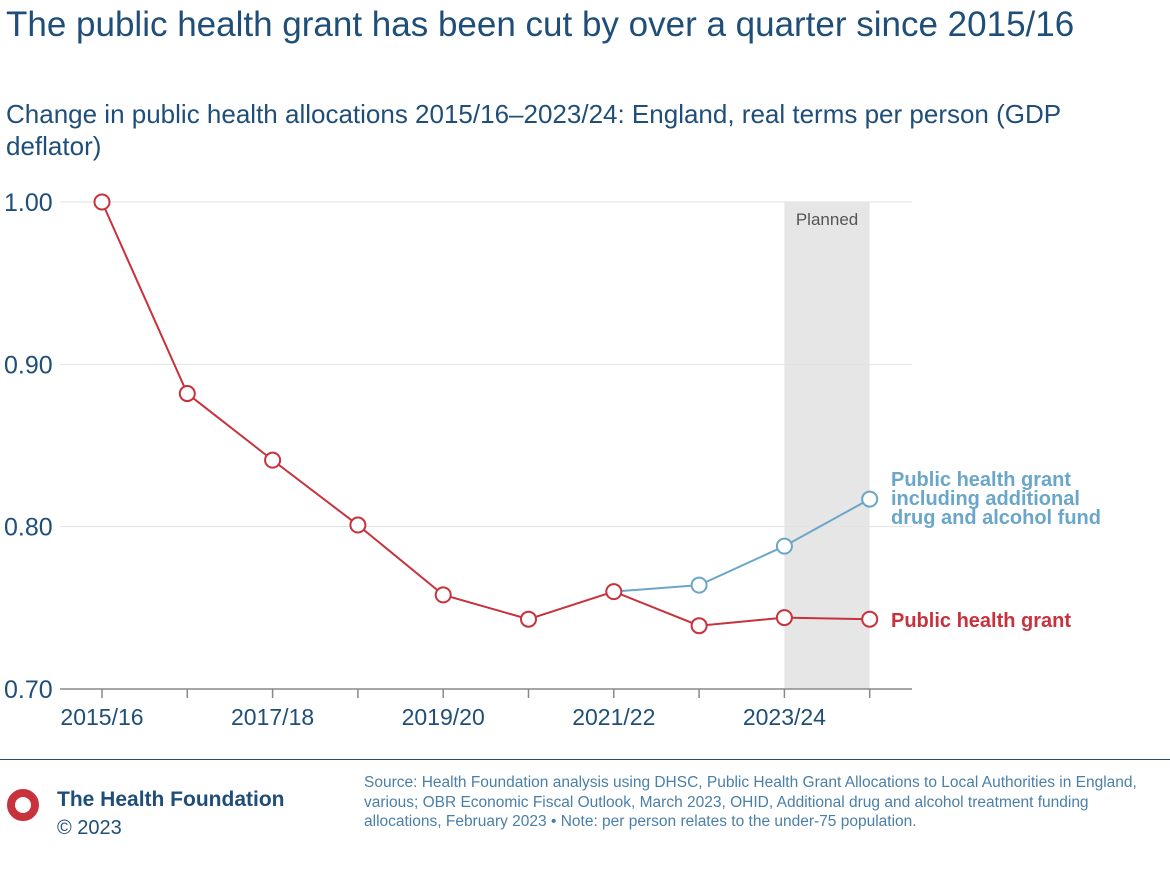 This screenshot has width=1170, height=873. What do you see at coordinates (981, 621) in the screenshot?
I see `series-label-public-health-grant: Public health grant` at bounding box center [981, 621].